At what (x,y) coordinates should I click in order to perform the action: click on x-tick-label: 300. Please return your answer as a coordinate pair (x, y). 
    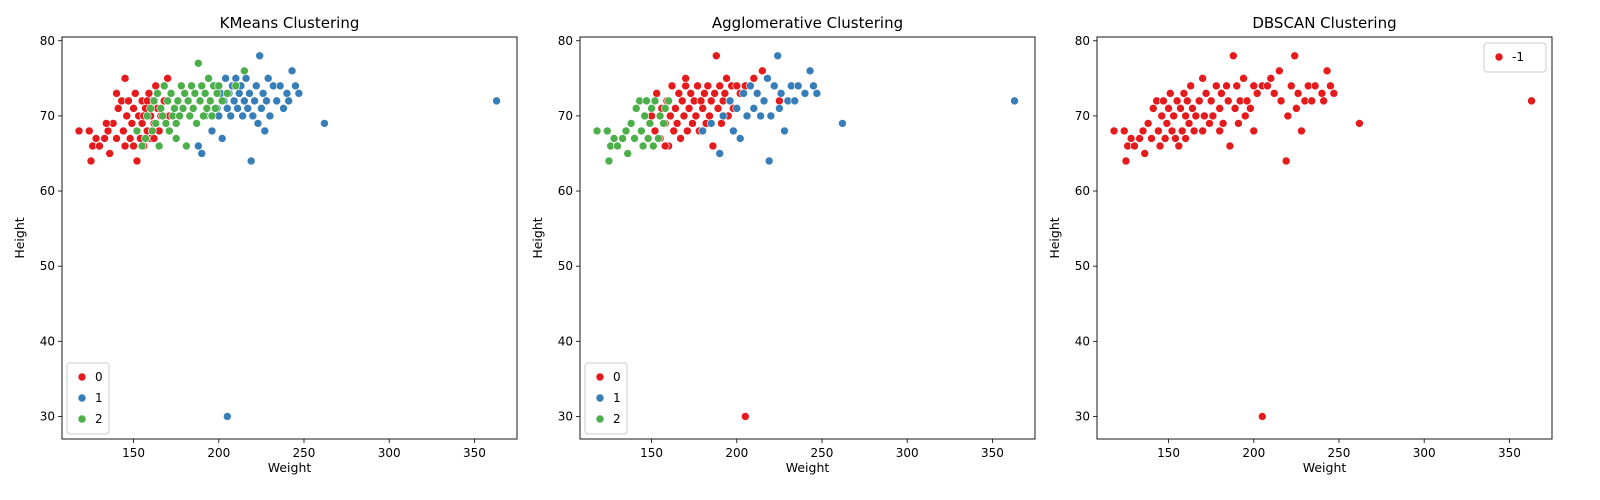
    Looking at the image, I should click on (907, 453).